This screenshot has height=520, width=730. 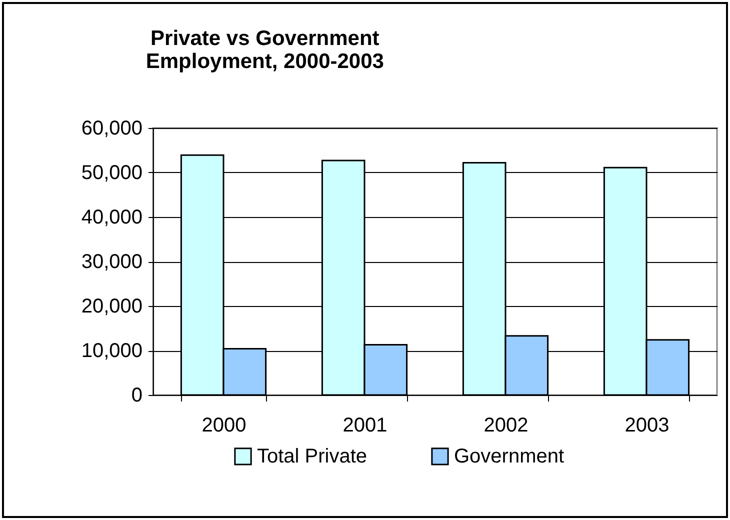 What do you see at coordinates (509, 456) in the screenshot?
I see `legend-label: Government` at bounding box center [509, 456].